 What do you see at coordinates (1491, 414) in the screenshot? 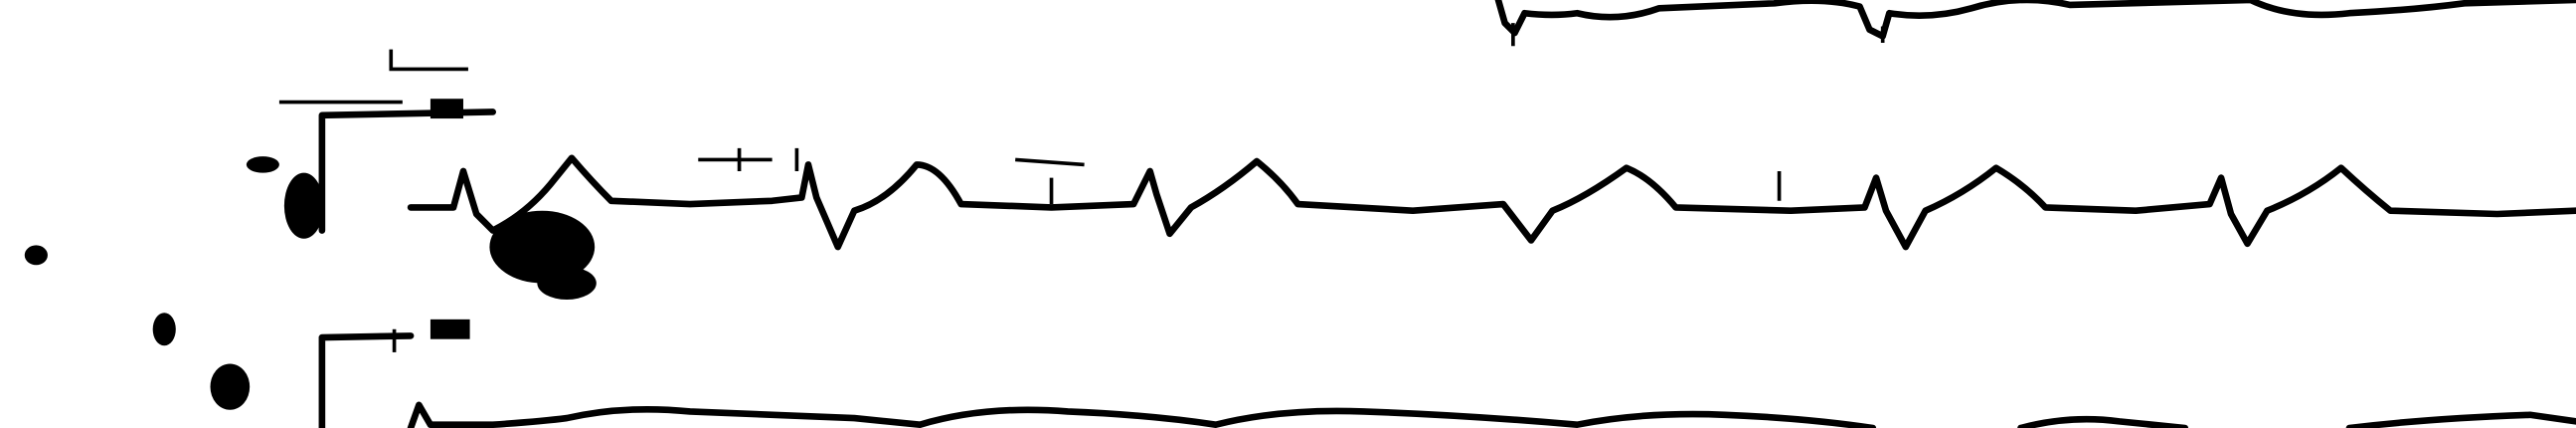
I see `ecg-trace-bottom` at bounding box center [1491, 414].